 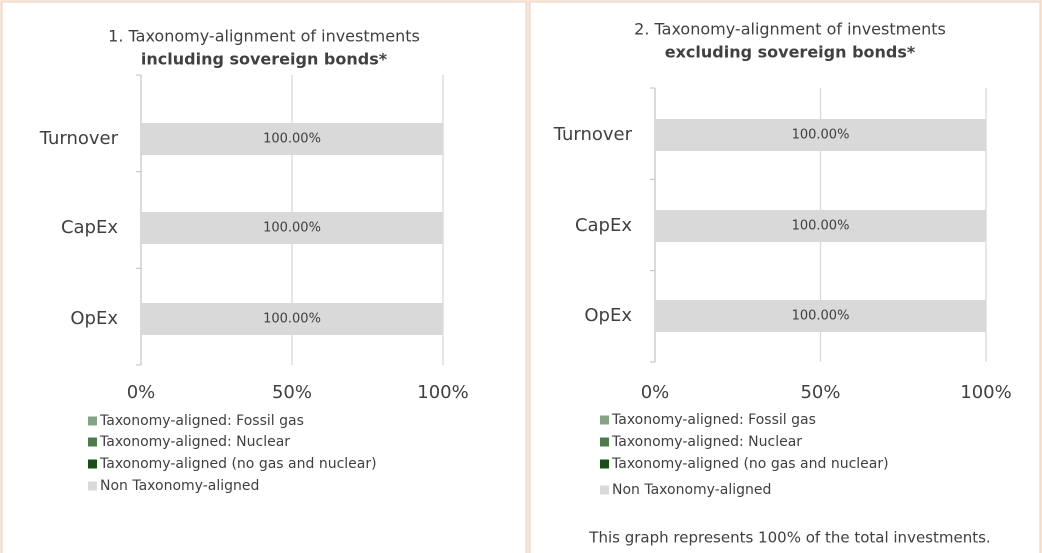 I want to click on chart-title: 1. Taxonomy-alignment of investments, so click(x=264, y=36).